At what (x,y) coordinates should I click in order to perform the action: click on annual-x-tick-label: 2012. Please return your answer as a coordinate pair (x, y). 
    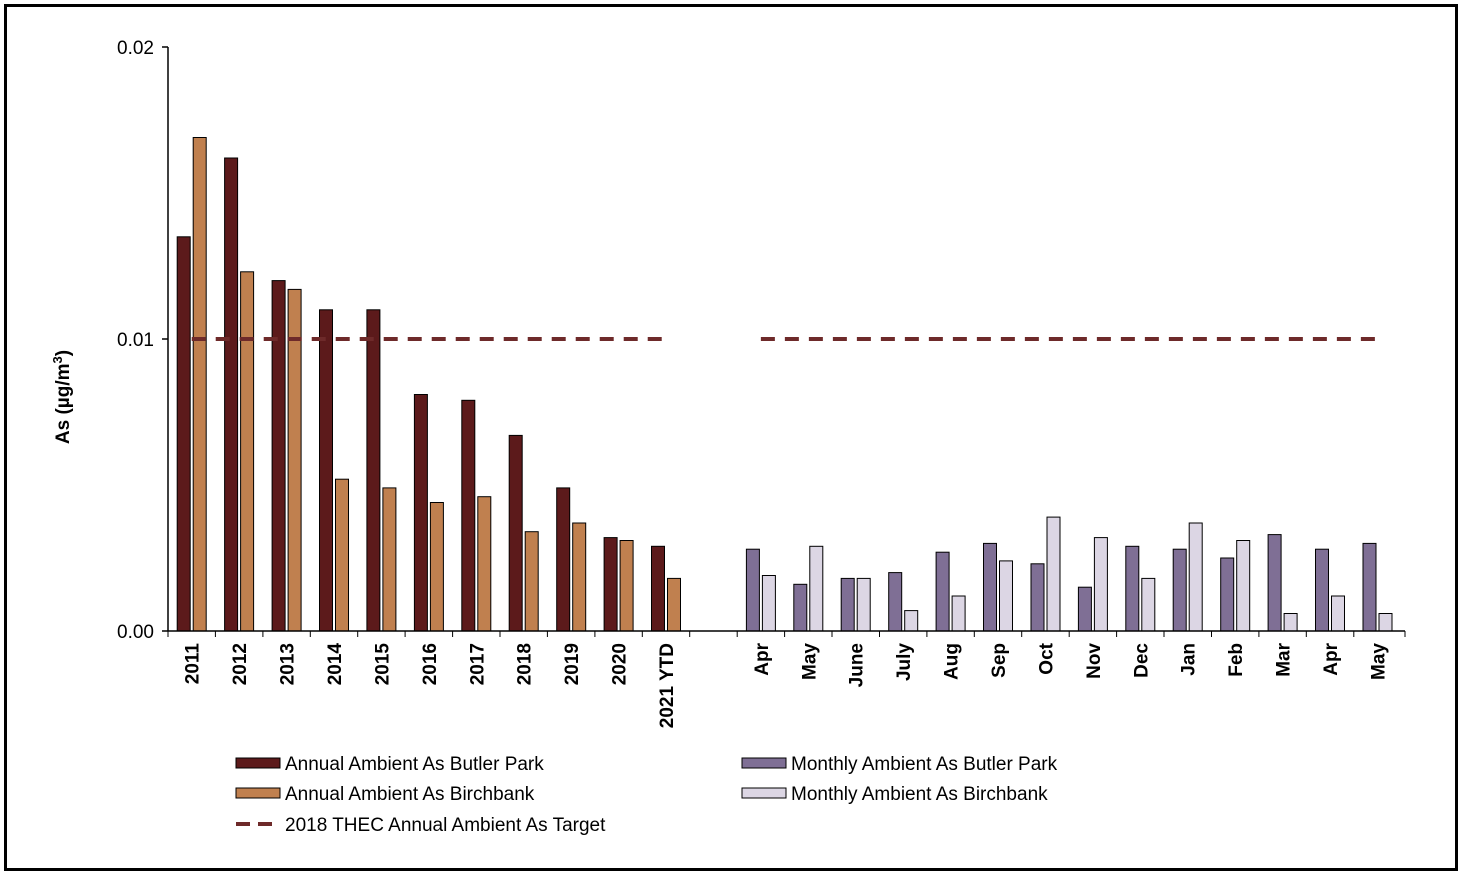
    Looking at the image, I should click on (240, 664).